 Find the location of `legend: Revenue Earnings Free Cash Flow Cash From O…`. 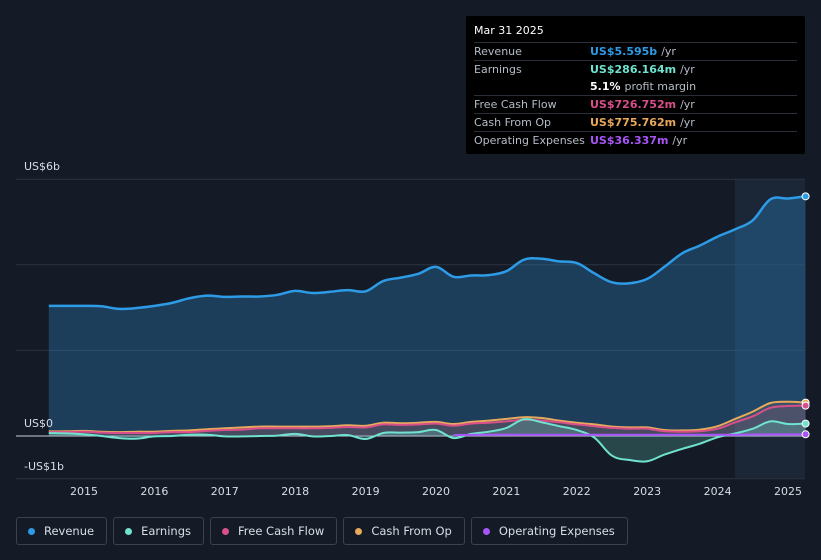

legend: Revenue Earnings Free Cash Flow Cash From O… is located at coordinates (322, 531).